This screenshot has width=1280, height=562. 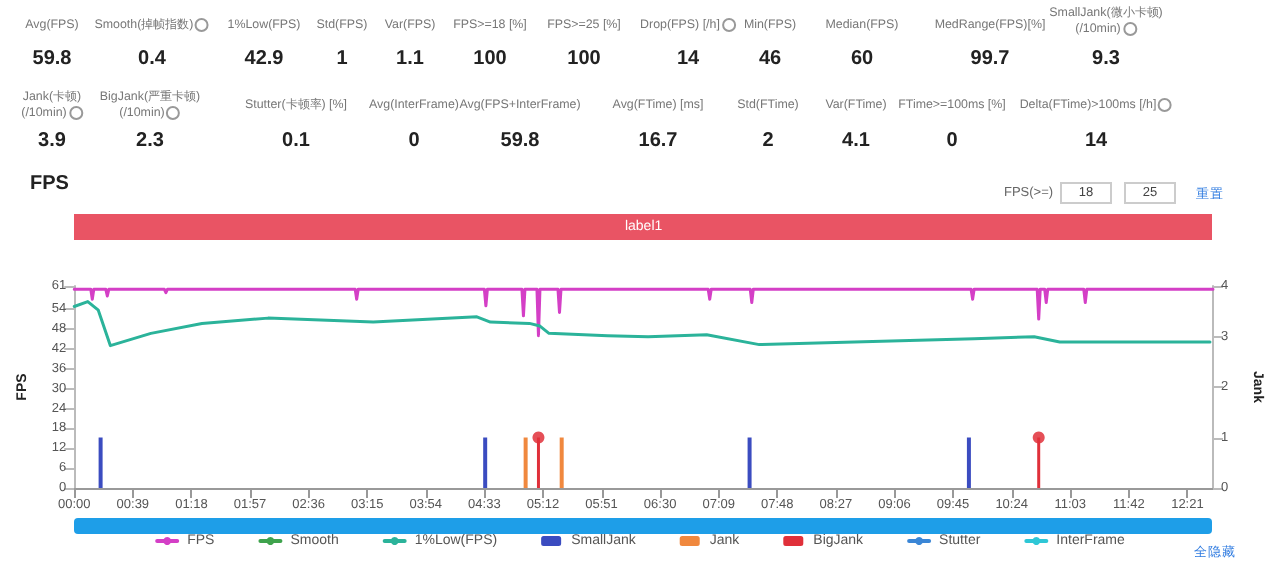 What do you see at coordinates (1106, 59) in the screenshot?
I see `text: 9.3` at bounding box center [1106, 59].